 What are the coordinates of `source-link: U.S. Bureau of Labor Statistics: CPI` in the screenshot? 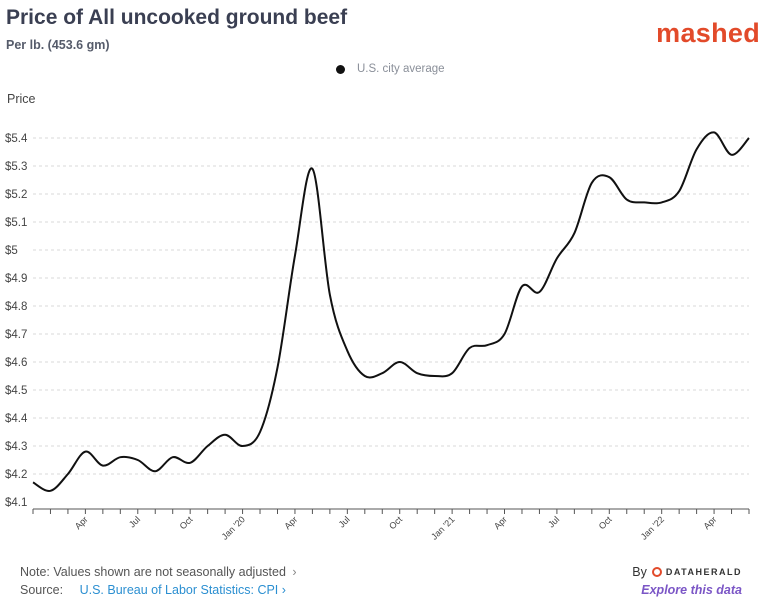 It's located at (179, 590).